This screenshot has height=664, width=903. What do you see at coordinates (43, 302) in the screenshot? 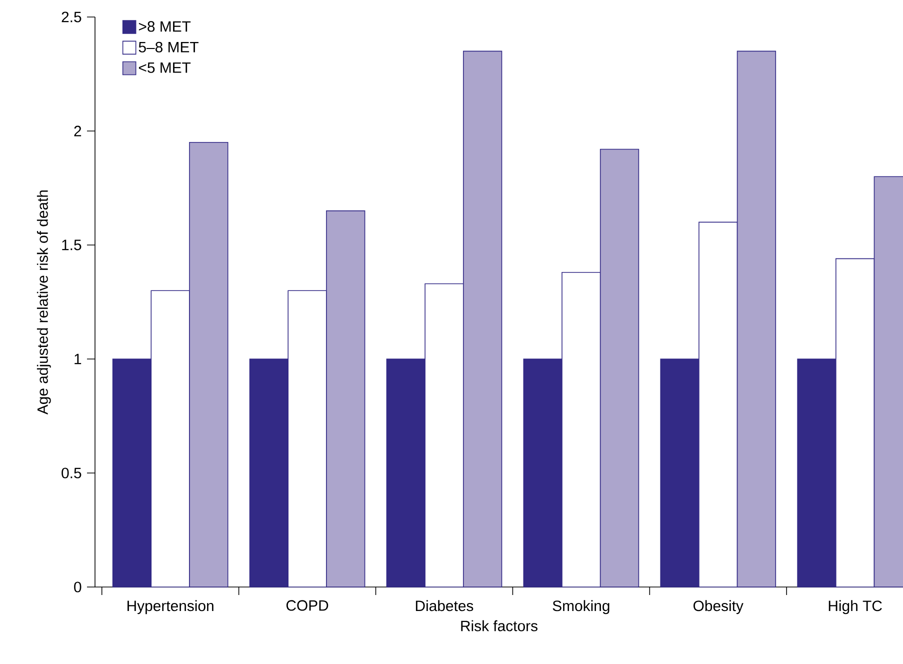
I see `y-axis-title: Age adjusted relative risk of death` at bounding box center [43, 302].